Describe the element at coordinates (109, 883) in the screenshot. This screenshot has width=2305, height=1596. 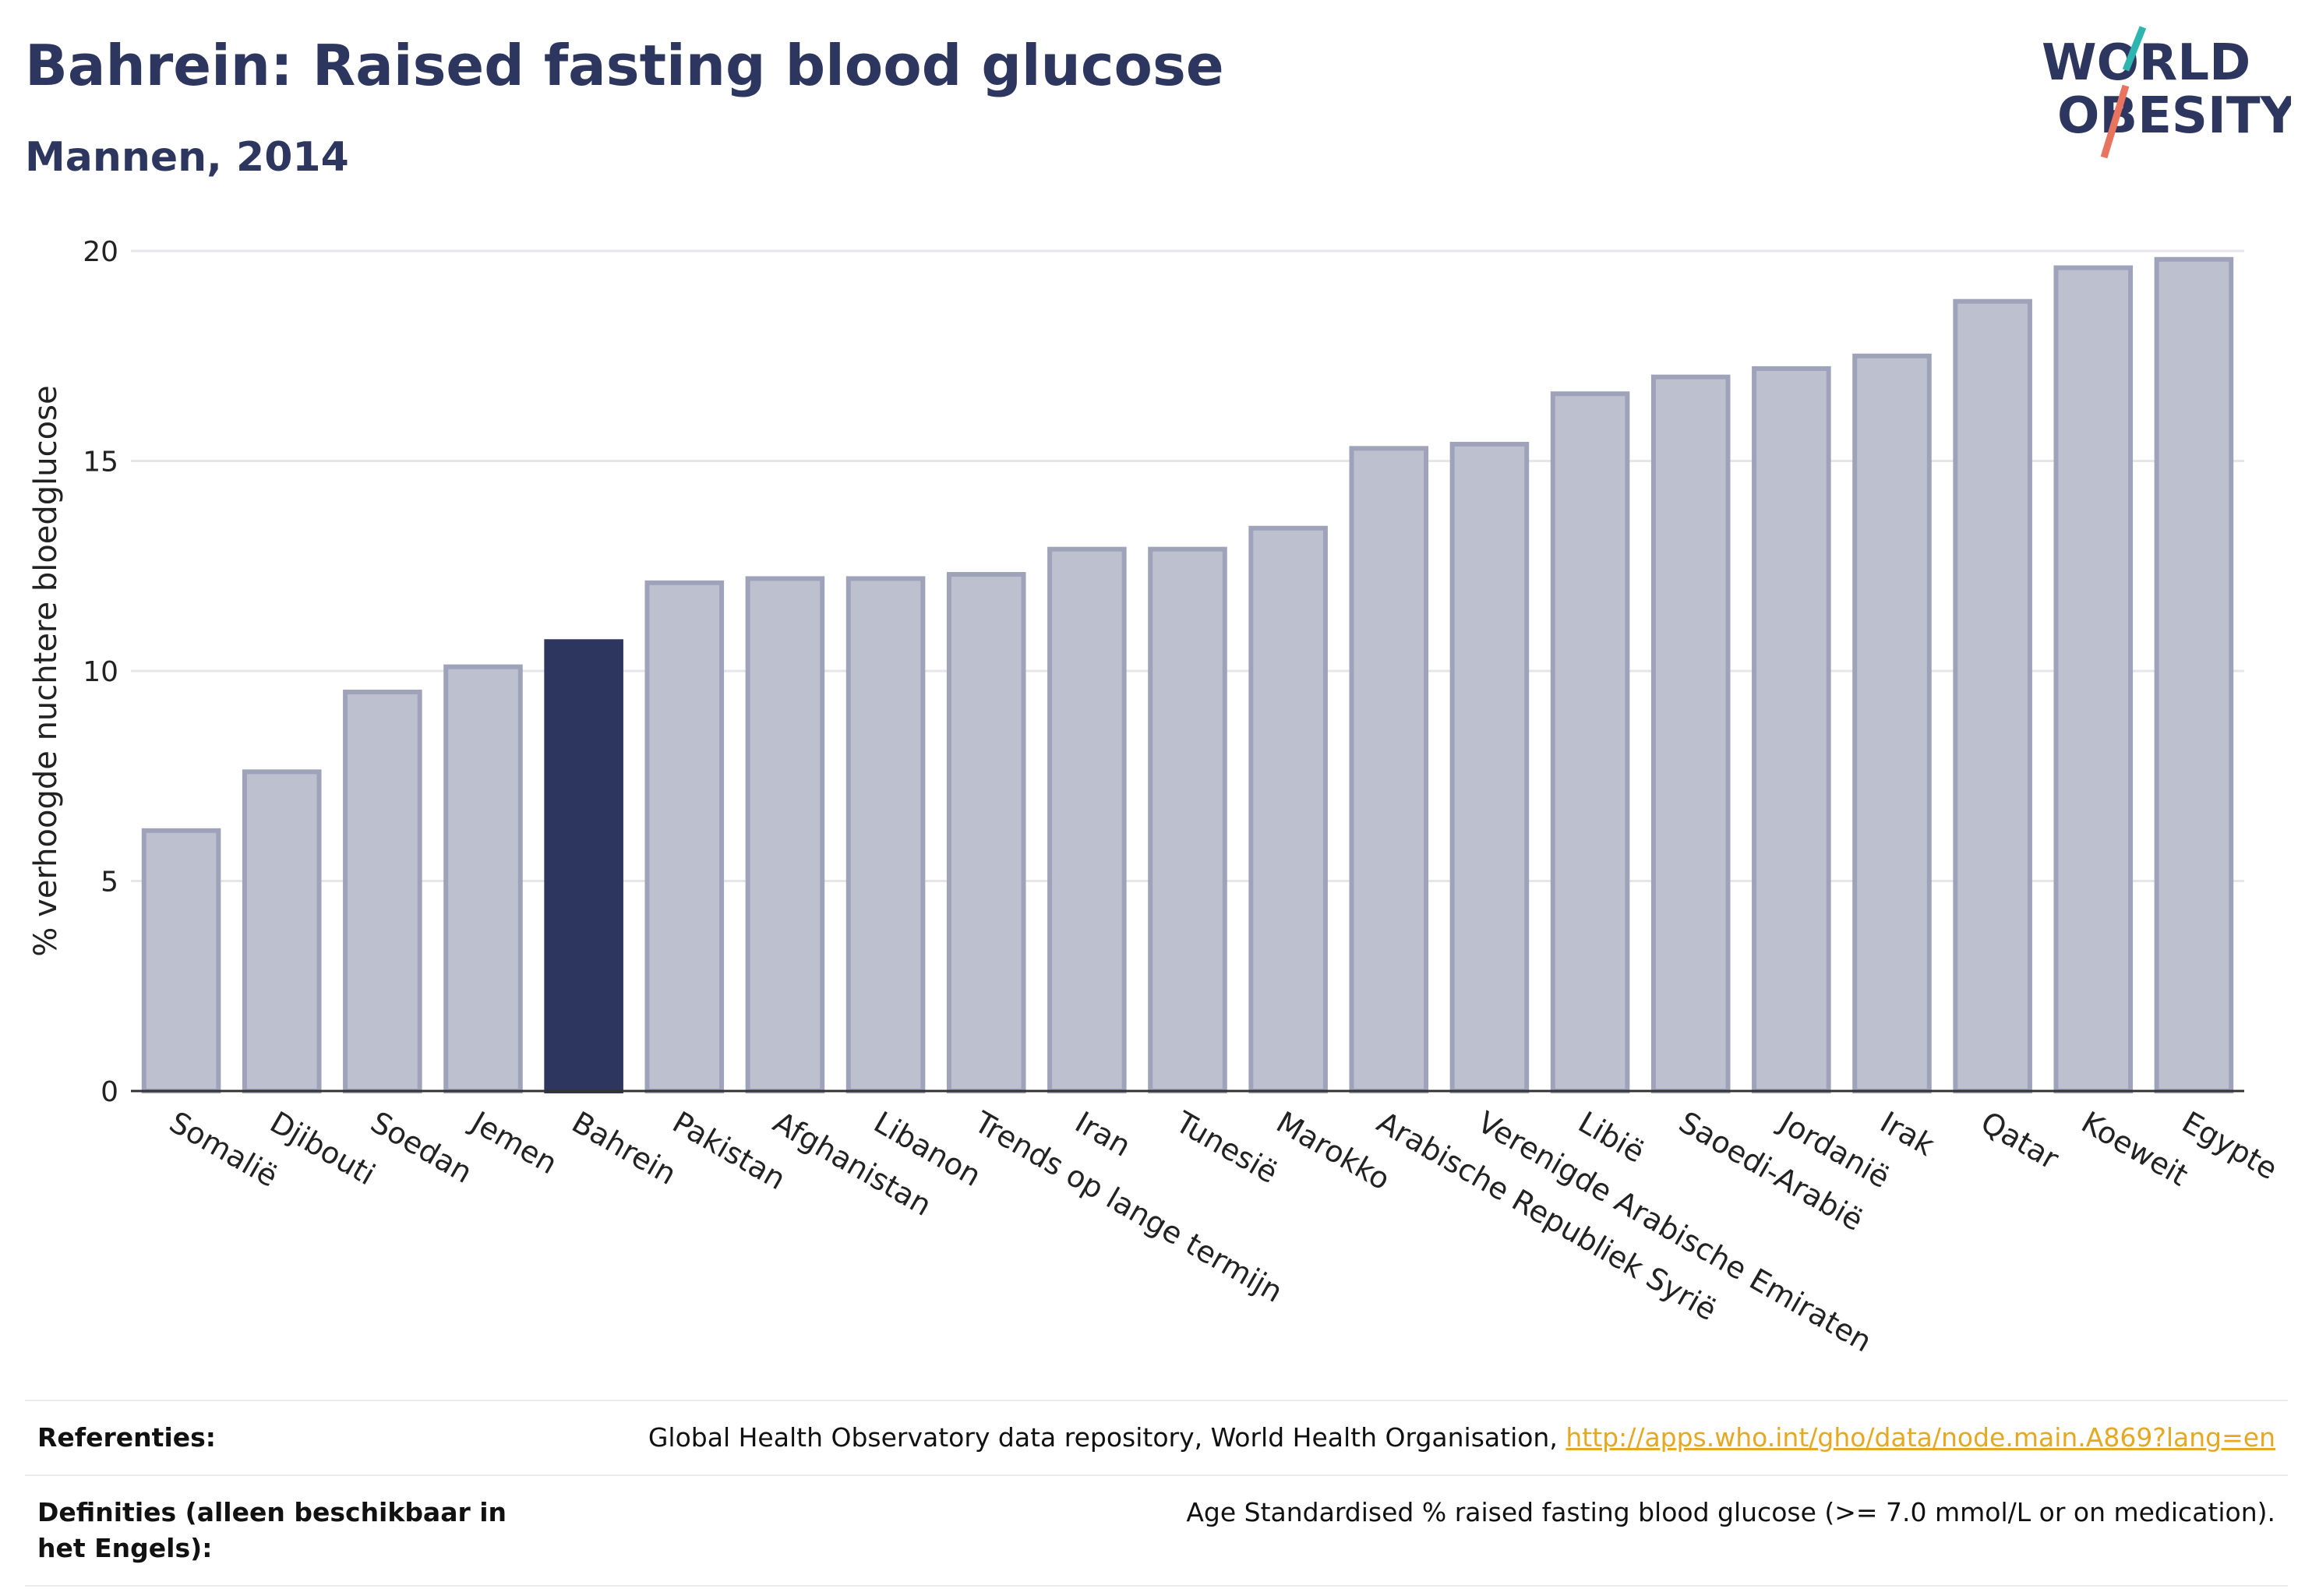
I see `y-tick-label: 5` at that location.